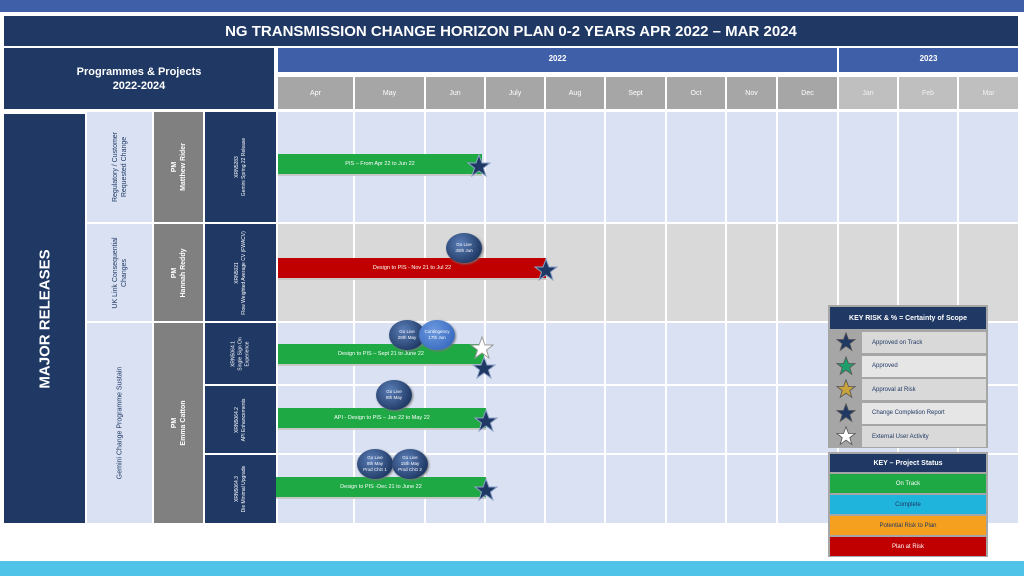  I want to click on key-risk-label: Change Completion Report, so click(924, 413).